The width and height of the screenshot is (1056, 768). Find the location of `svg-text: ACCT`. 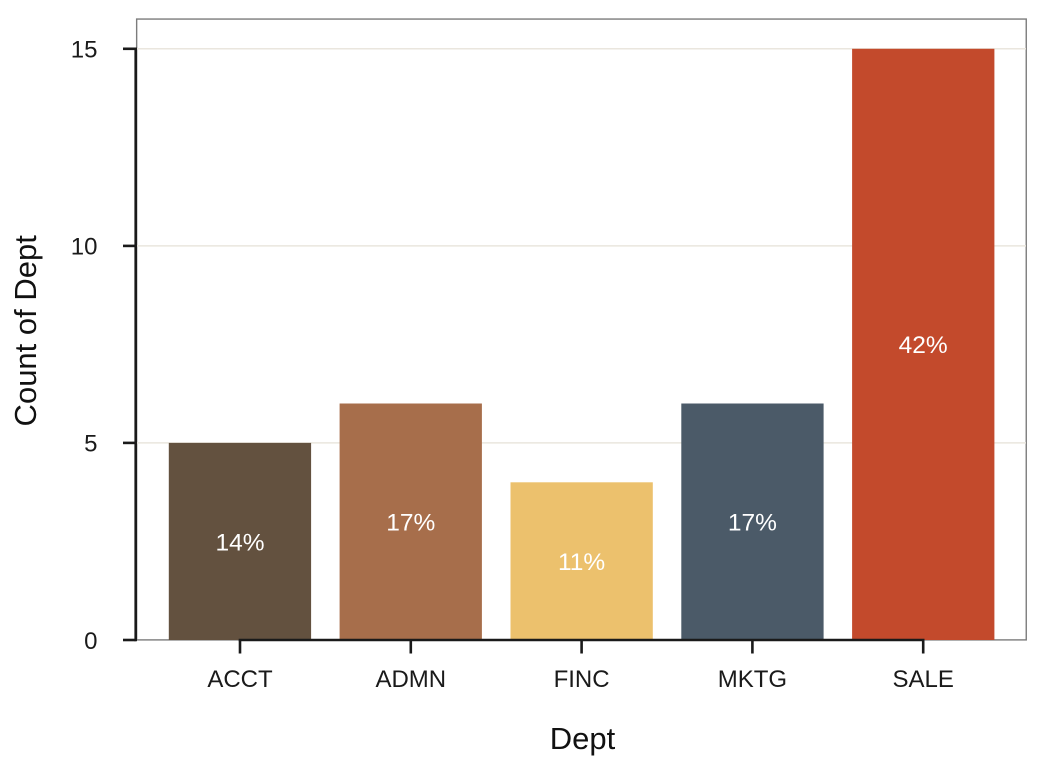

svg-text: ACCT is located at coordinates (240, 679).